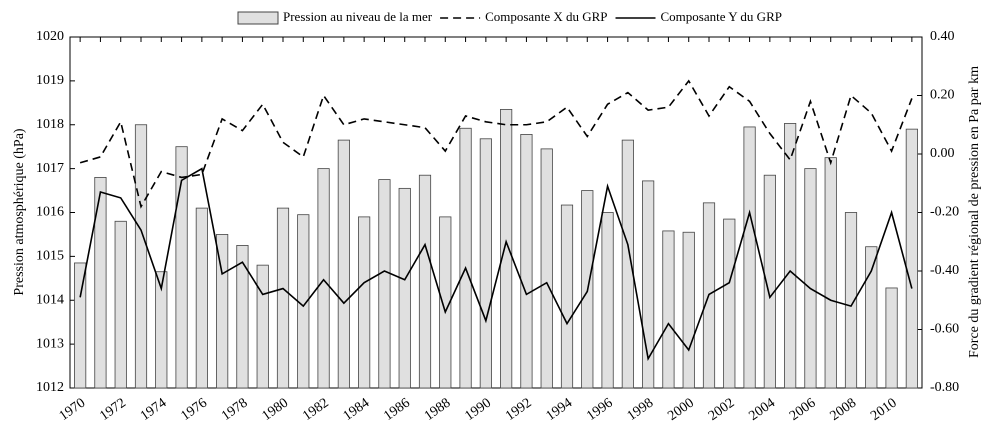 The width and height of the screenshot is (986, 428). What do you see at coordinates (942, 36) in the screenshot?
I see `y2-tick-label: 0.40` at bounding box center [942, 36].